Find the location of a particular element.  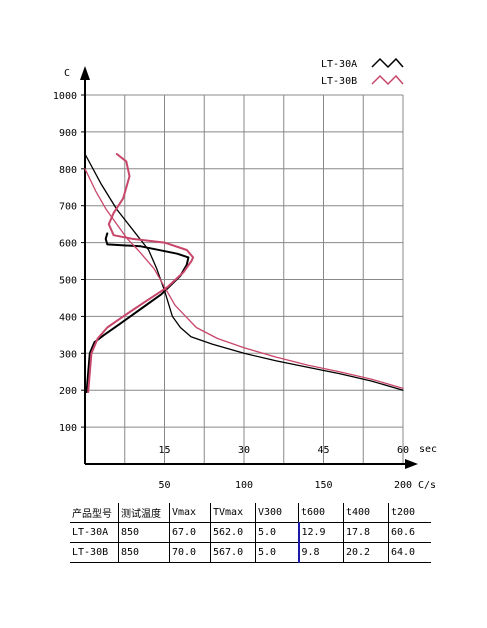

y-axis-label: C is located at coordinates (67, 73).